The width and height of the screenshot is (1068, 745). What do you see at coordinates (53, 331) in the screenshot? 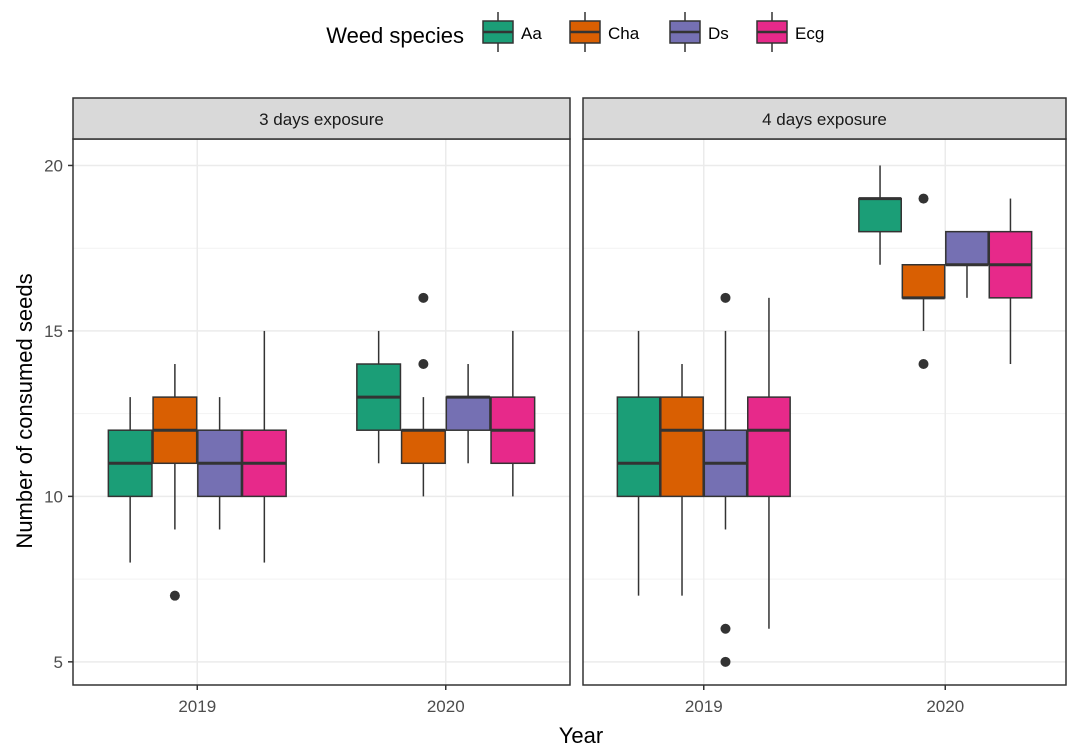
I see `y-tick-label: 15` at bounding box center [53, 331].